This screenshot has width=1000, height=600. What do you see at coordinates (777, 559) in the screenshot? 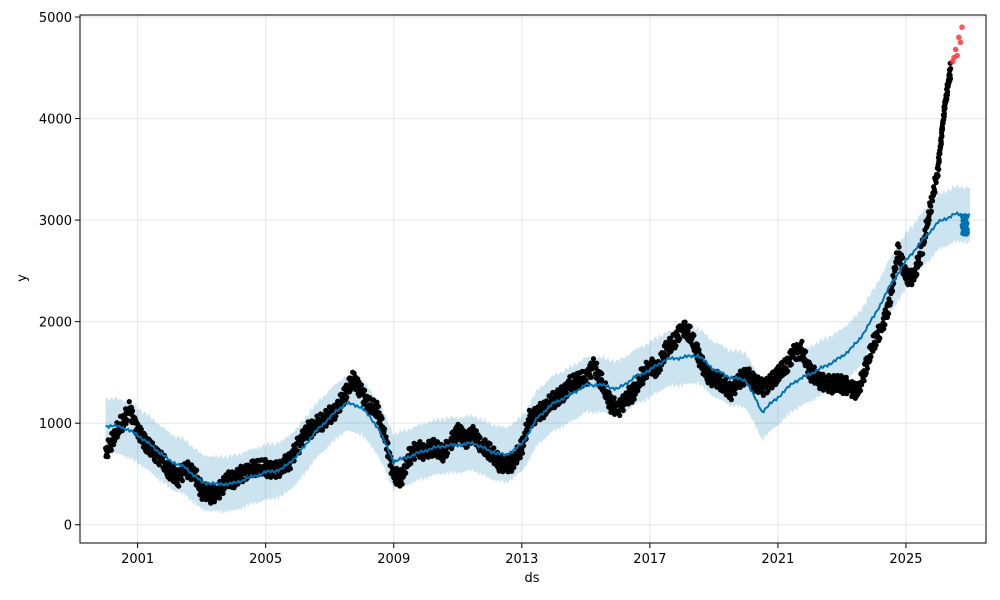
I see `x-tick-label: 2021` at bounding box center [777, 559].